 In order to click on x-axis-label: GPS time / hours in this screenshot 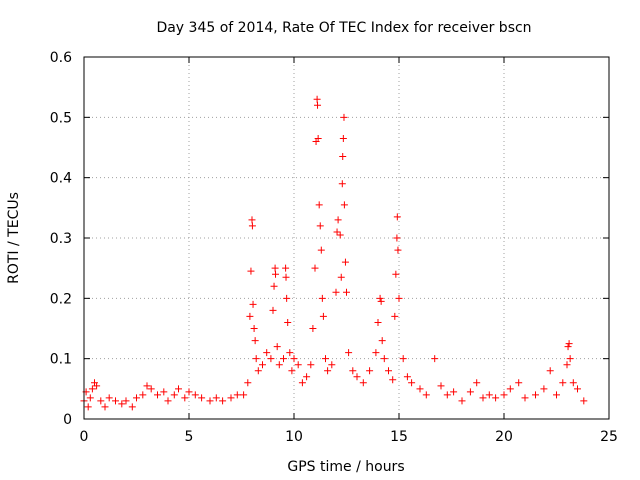, I will do `click(345, 467)`.